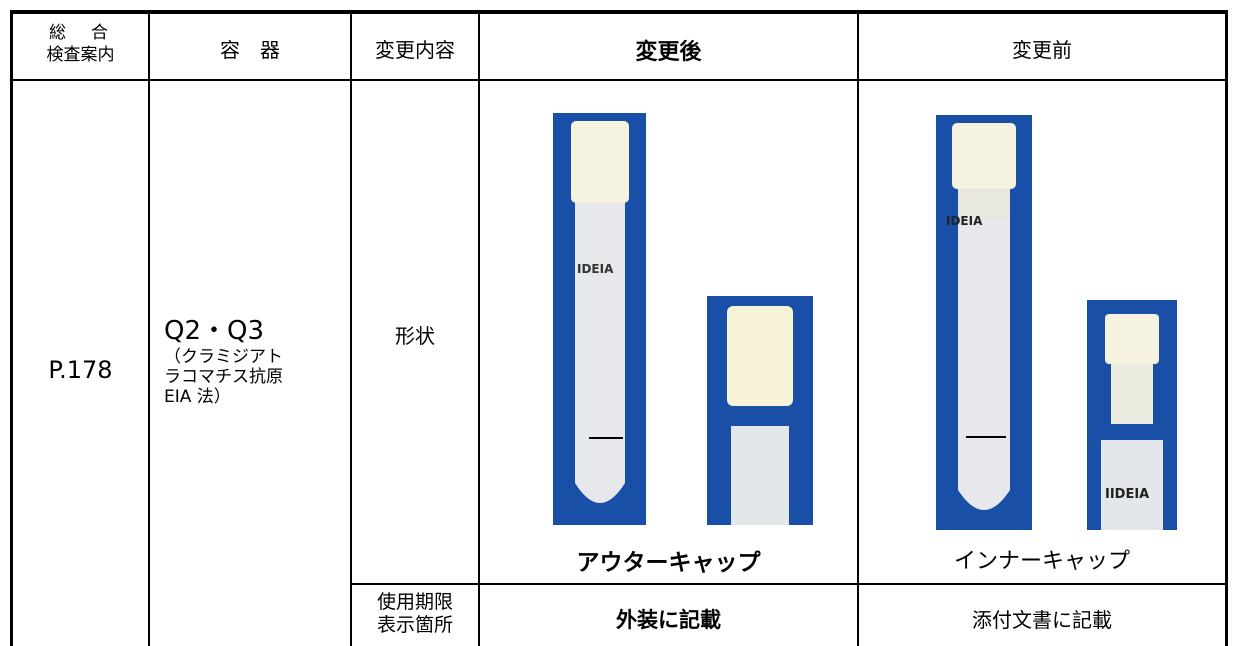 Image resolution: width=1236 pixels, height=646 pixels. Describe the element at coordinates (415, 336) in the screenshot. I see `shape-label: 形状` at that location.